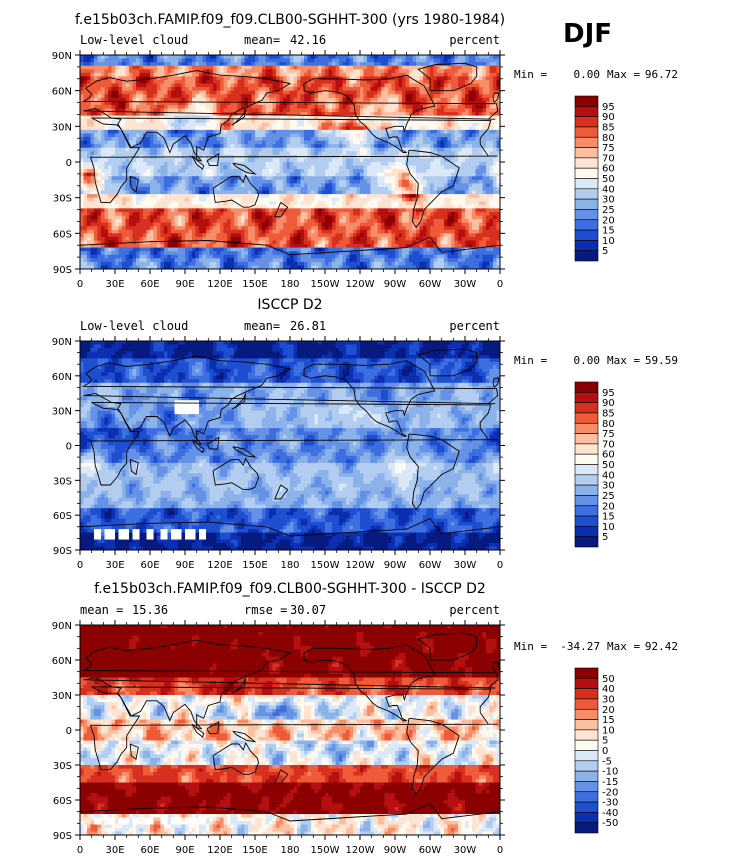  What do you see at coordinates (308, 326) in the screenshot?
I see `panel-2-mean-value: 26.81` at bounding box center [308, 326].